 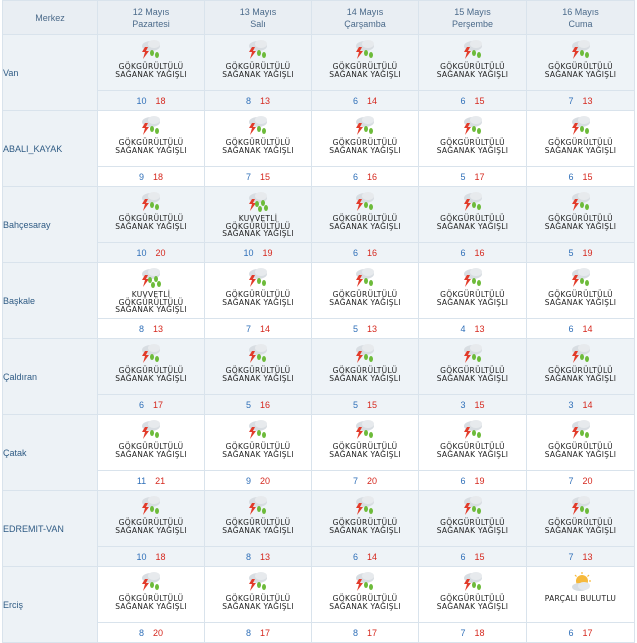 What do you see at coordinates (50, 224) in the screenshot?
I see `location-name: Bahçesaray` at bounding box center [50, 224].